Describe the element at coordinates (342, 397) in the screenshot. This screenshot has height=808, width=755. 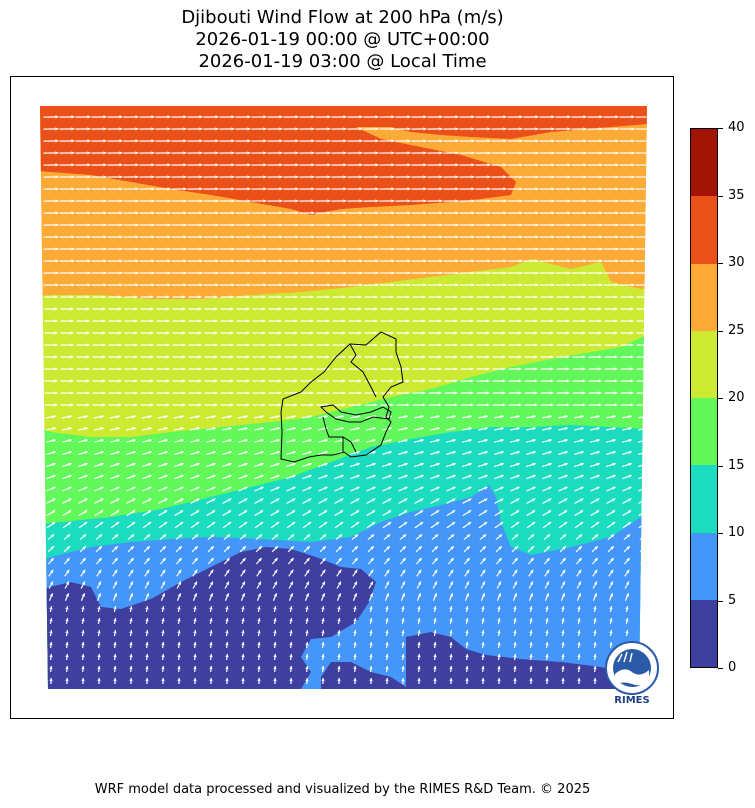
I see `djibouti-border` at that location.